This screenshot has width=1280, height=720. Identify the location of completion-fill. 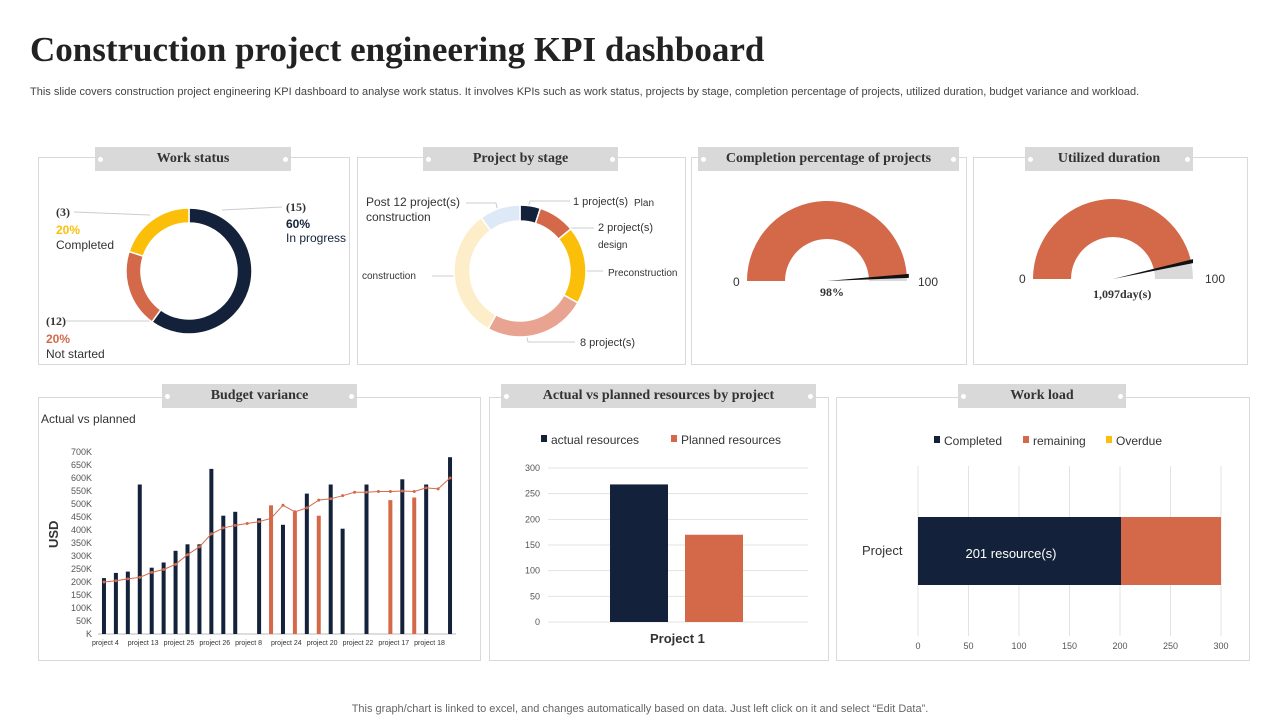
(827, 240).